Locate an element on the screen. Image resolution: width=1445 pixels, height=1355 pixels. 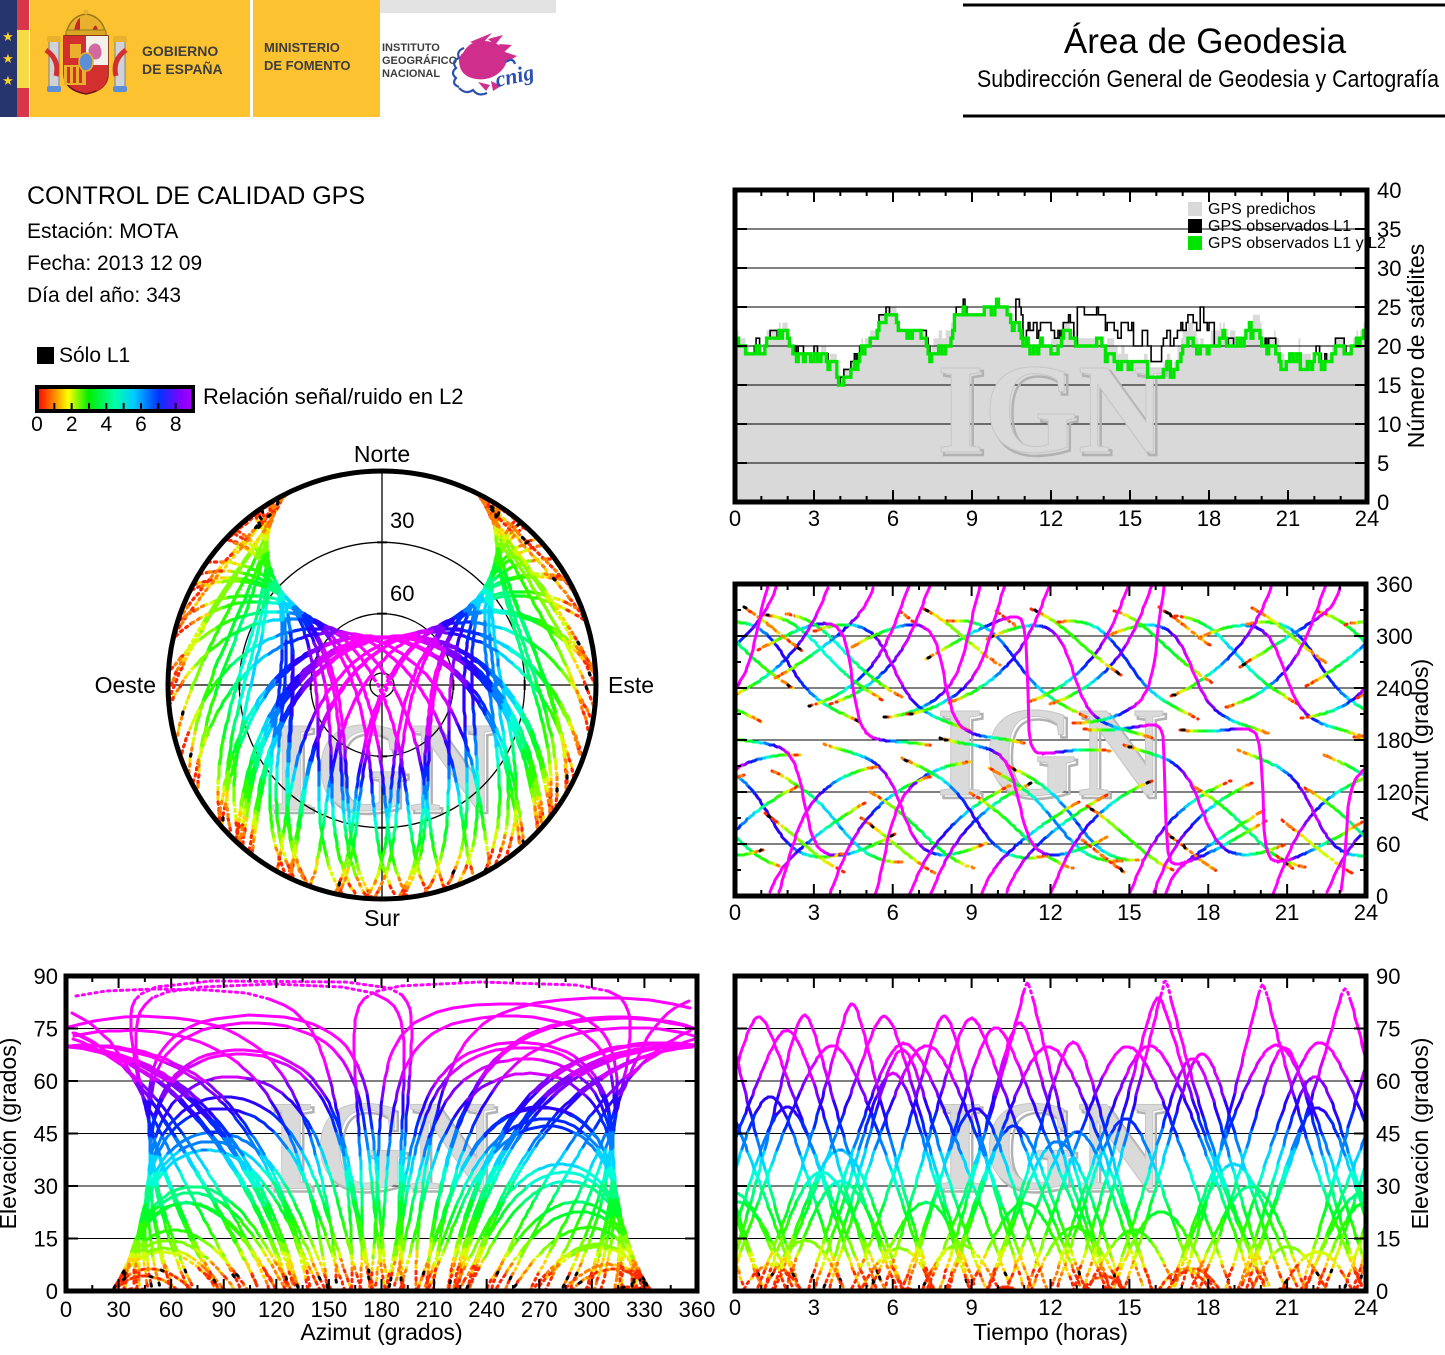
svg-text: NACIONAL is located at coordinates (411, 74).